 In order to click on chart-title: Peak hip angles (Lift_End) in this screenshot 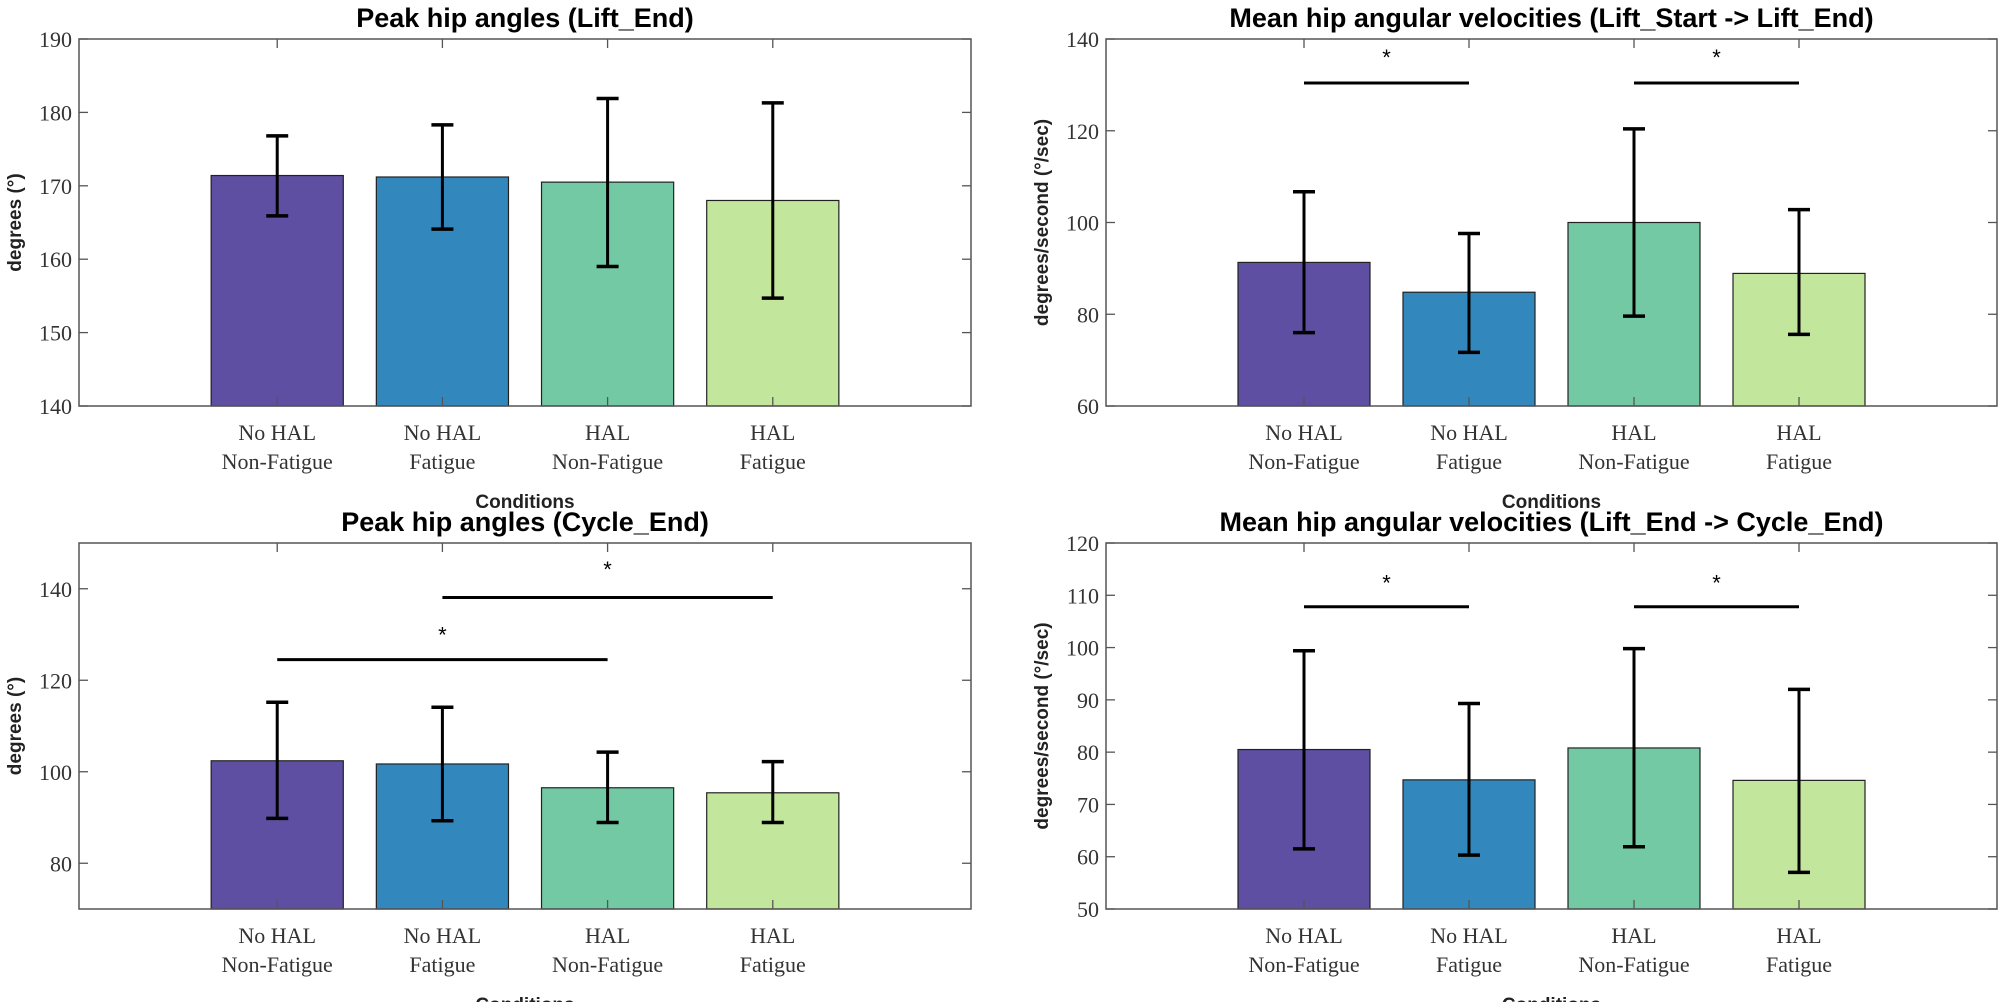, I will do `click(525, 18)`.